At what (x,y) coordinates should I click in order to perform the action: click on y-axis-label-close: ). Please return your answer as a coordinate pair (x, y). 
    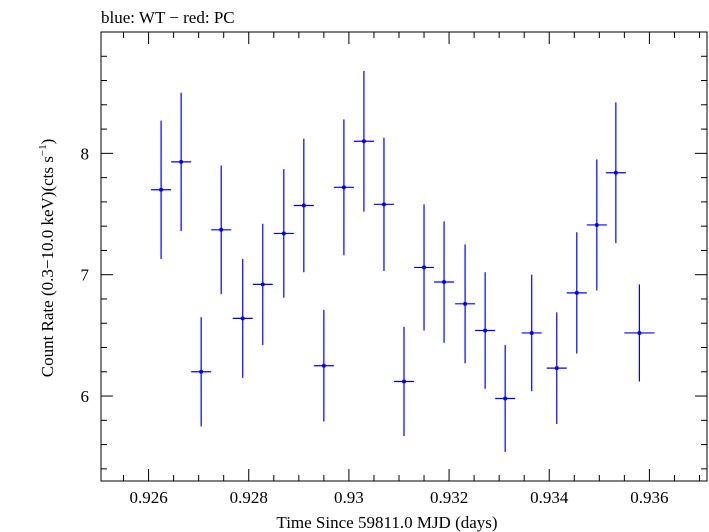
    Looking at the image, I should click on (47, 142).